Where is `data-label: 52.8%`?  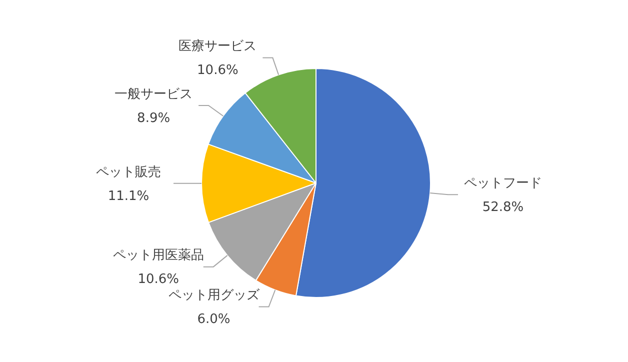
data-label: 52.8% is located at coordinates (503, 208).